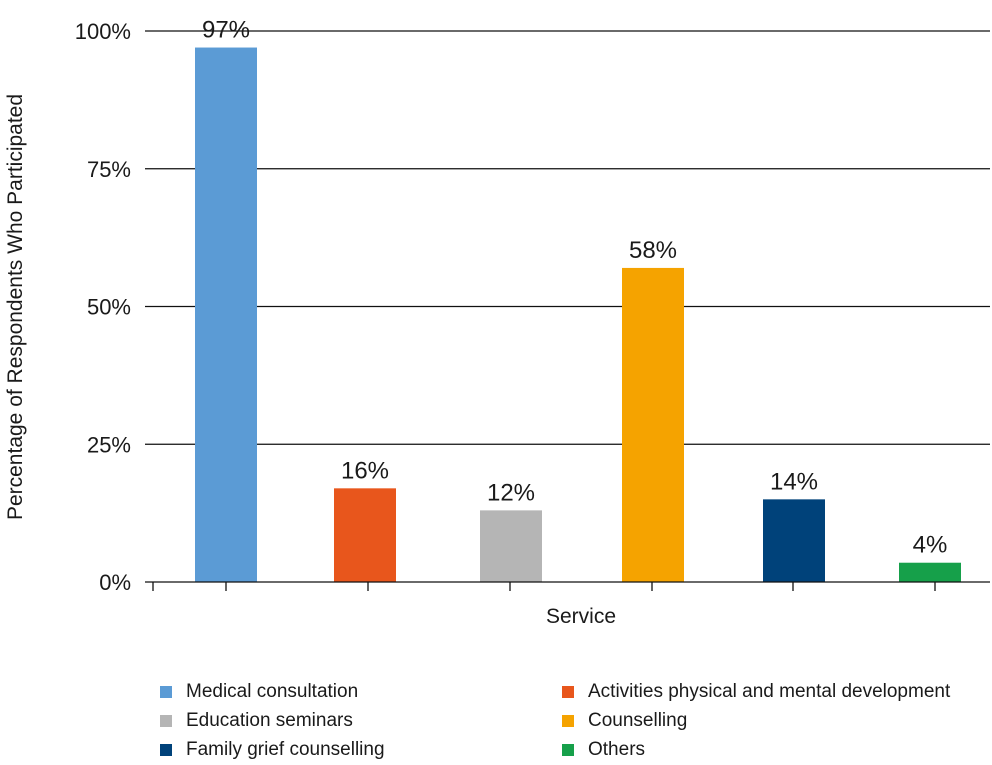 The height and width of the screenshot is (765, 992). What do you see at coordinates (109, 307) in the screenshot?
I see `y-tick-label: 50%` at bounding box center [109, 307].